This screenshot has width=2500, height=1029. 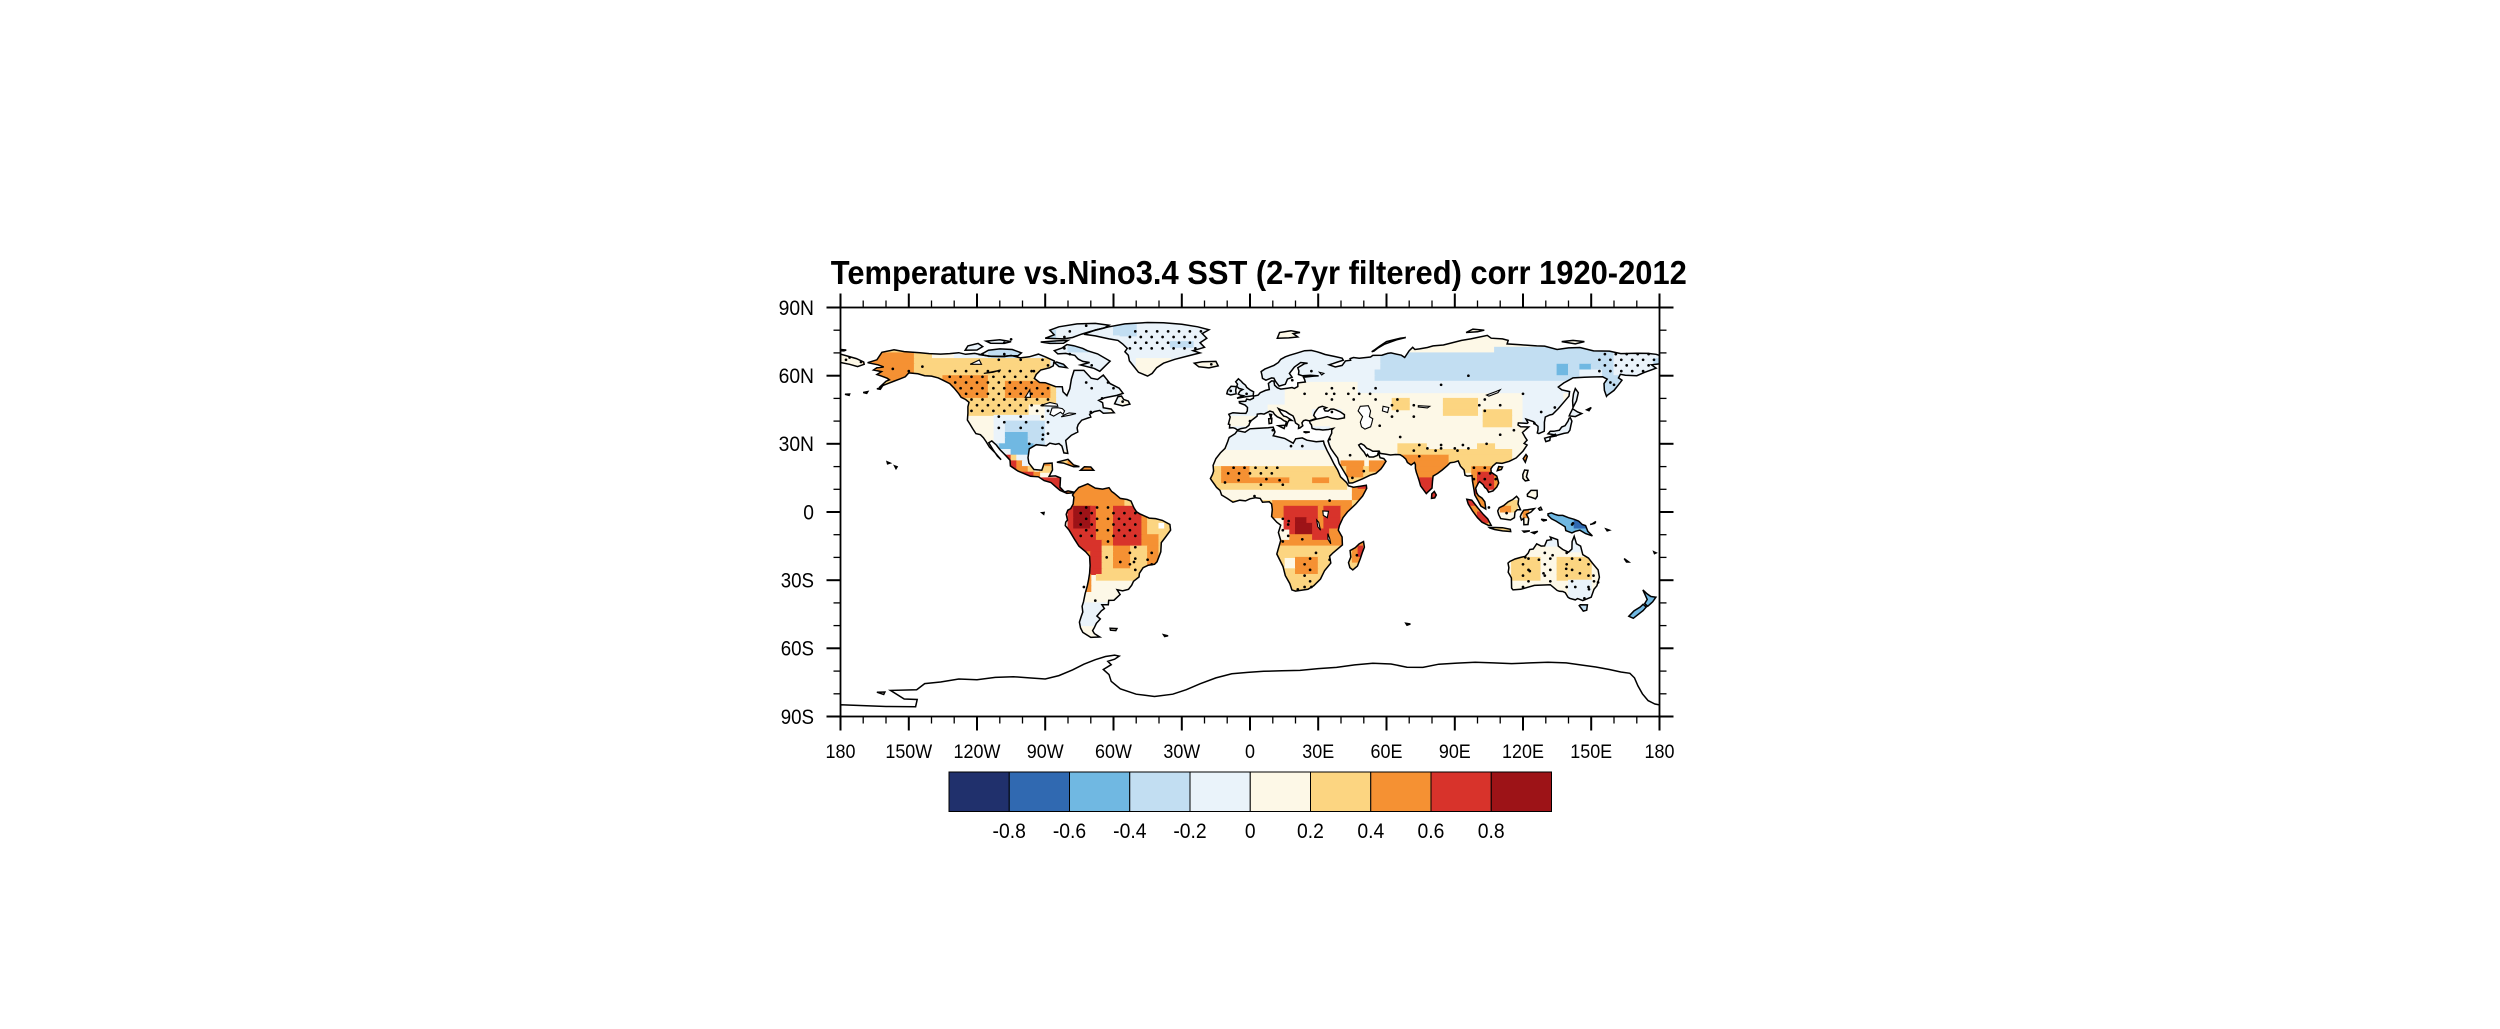 I want to click on svg-text: 60S, so click(x=797, y=649).